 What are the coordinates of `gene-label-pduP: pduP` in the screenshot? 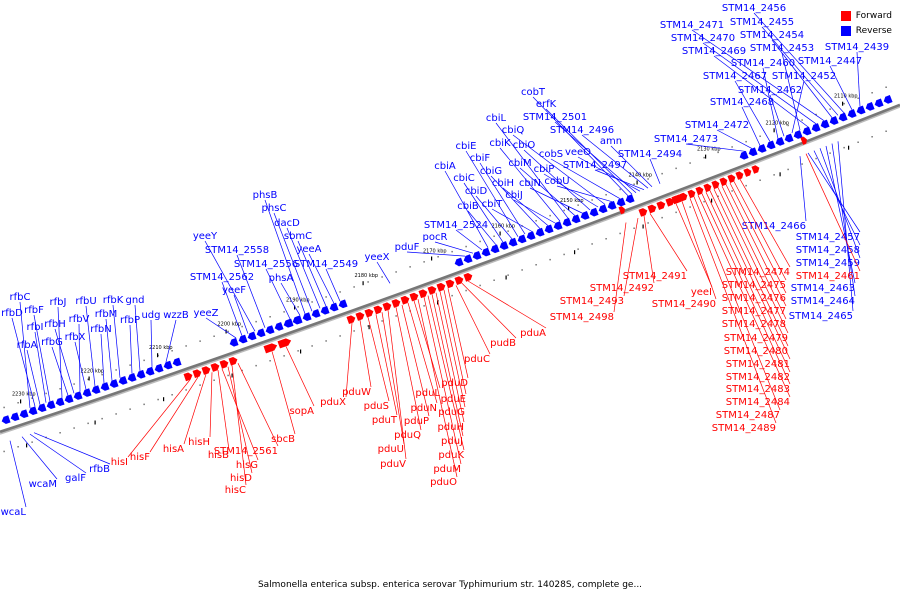 It's located at (415, 365).